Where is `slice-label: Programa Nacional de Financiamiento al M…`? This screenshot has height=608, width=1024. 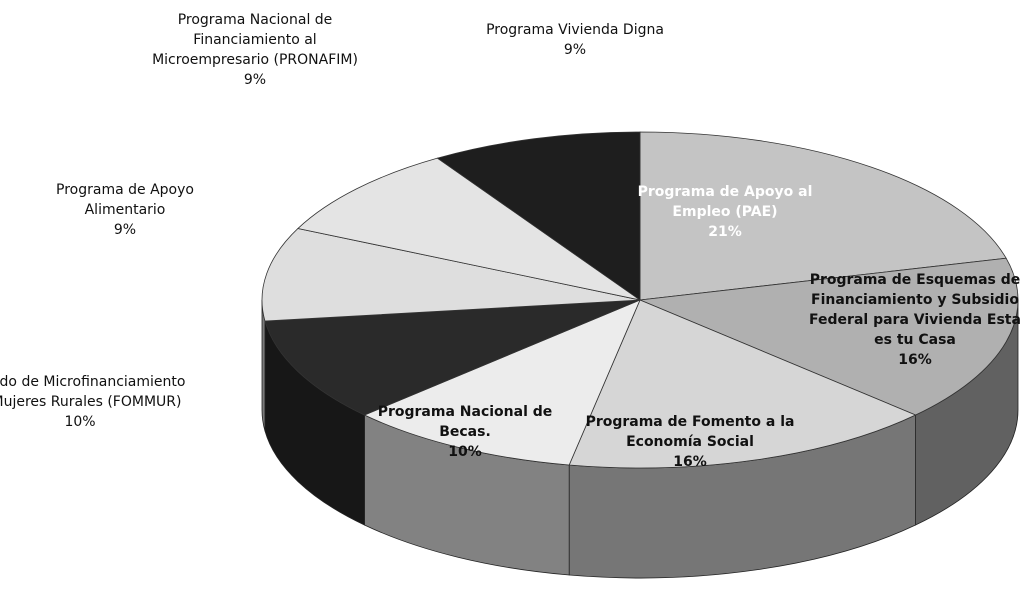 slice-label: Programa Nacional de Financiamiento al M… is located at coordinates (255, 50).